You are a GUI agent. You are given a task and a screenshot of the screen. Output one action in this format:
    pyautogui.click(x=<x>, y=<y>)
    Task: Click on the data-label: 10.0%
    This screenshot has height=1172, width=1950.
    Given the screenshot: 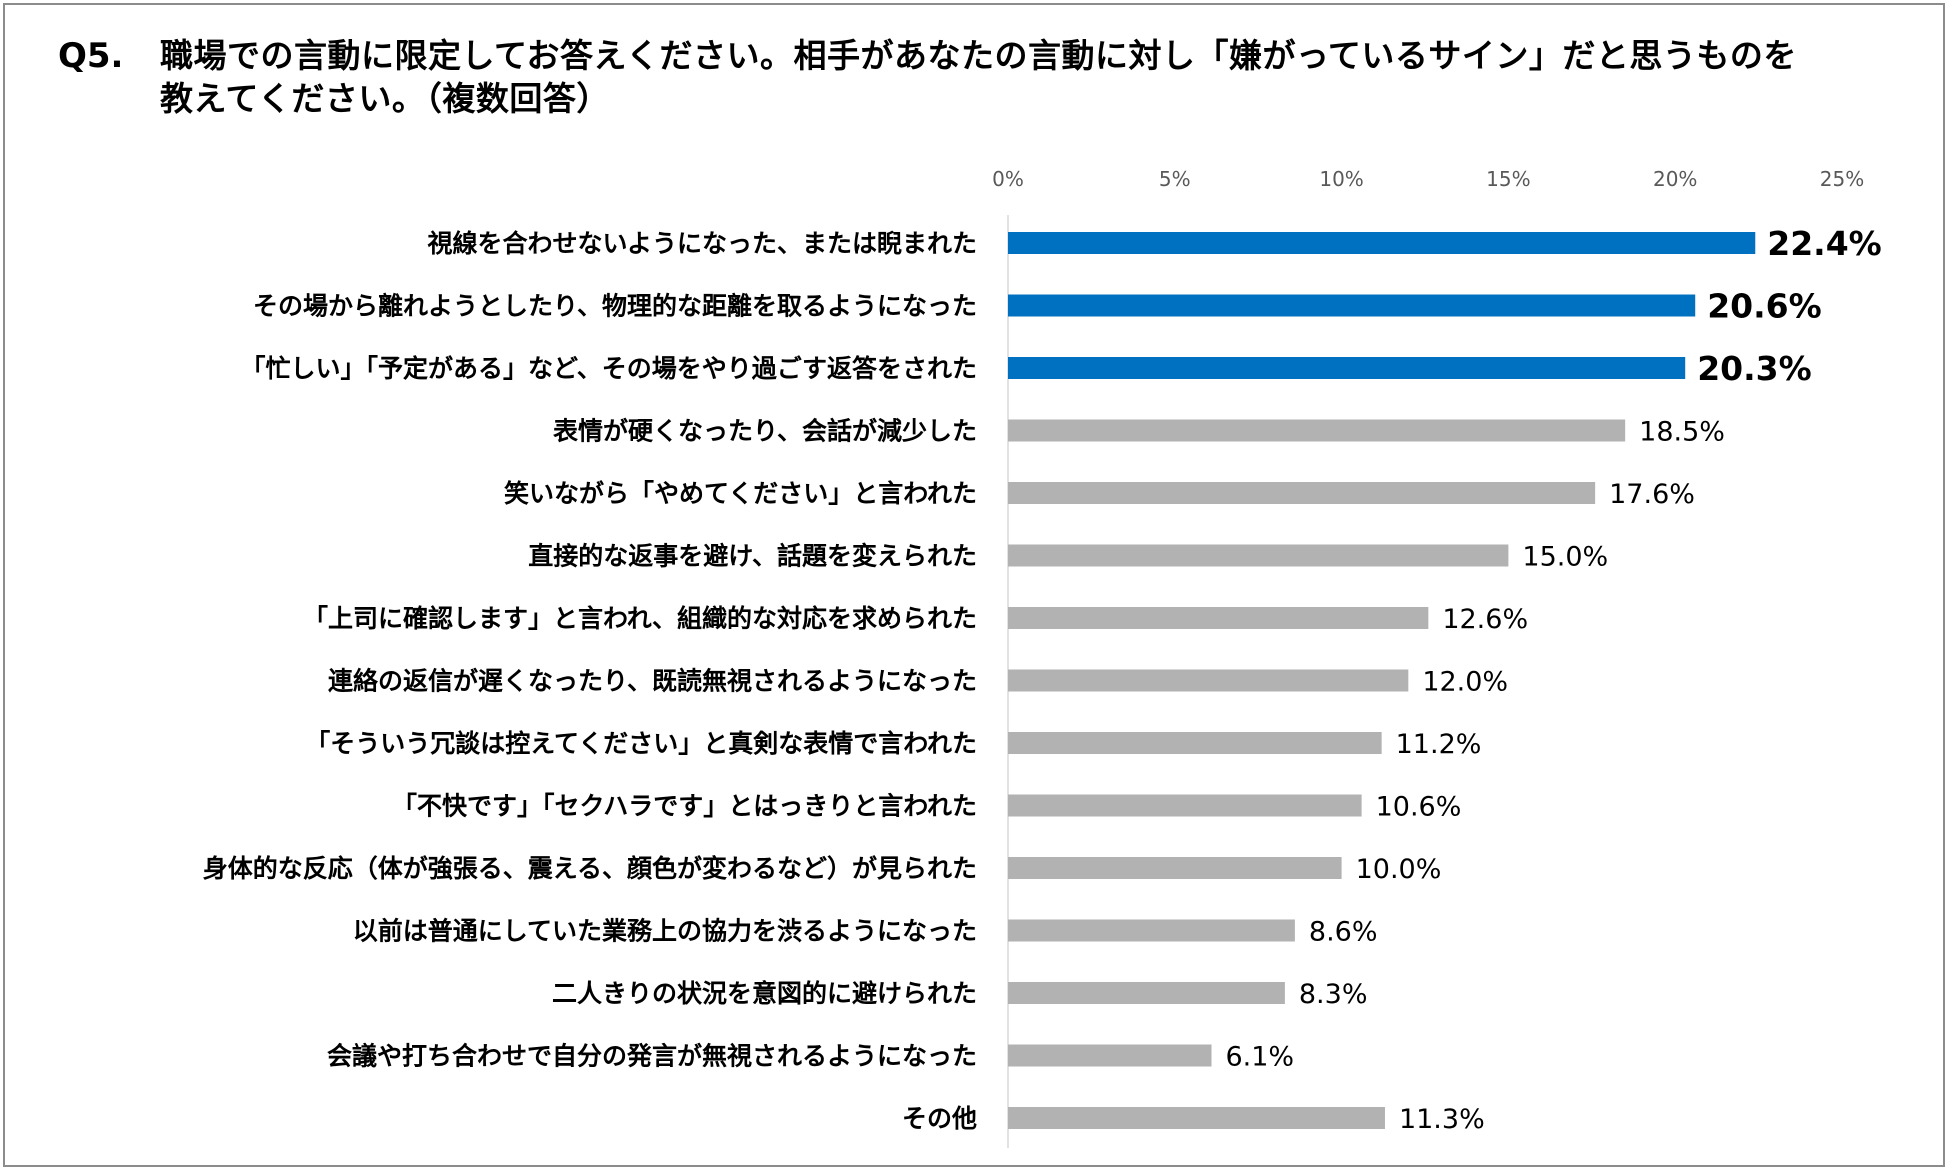 What is the action you would take?
    pyautogui.click(x=1399, y=869)
    